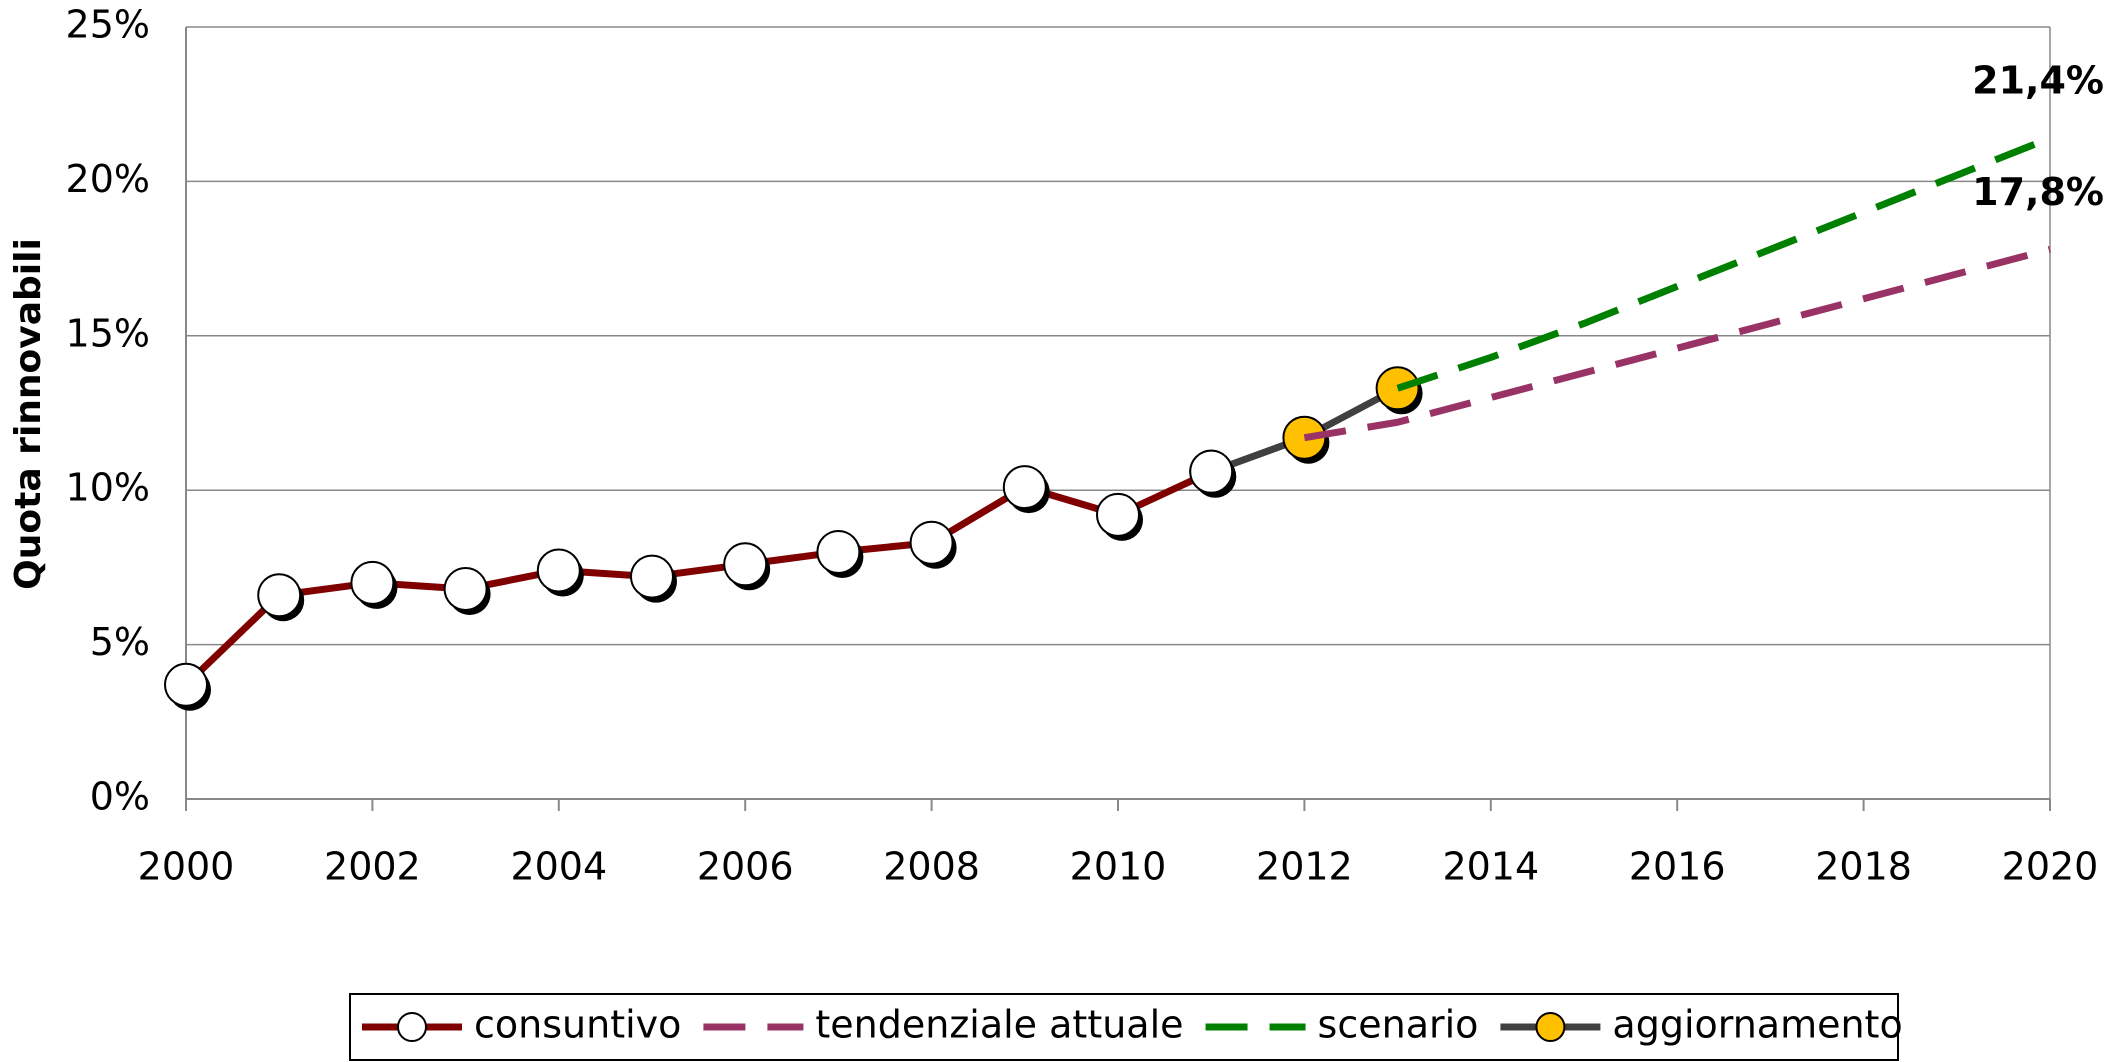 Image resolution: width=2114 pixels, height=1062 pixels. Describe the element at coordinates (999, 1025) in the screenshot. I see `legend-label: tendenziale attuale` at that location.